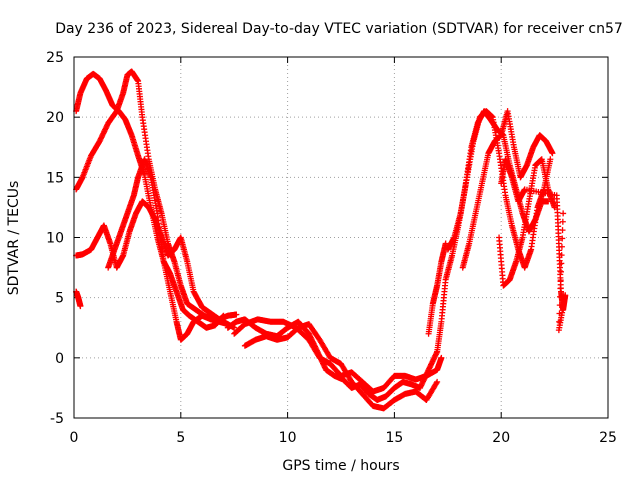 The height and width of the screenshot is (480, 640). Describe the element at coordinates (340, 466) in the screenshot. I see `x-axis-label: GPS time / hours` at that location.